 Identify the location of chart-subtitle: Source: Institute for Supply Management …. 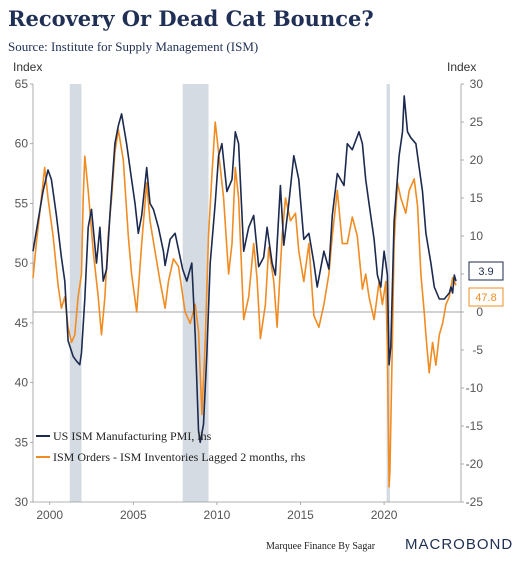
(133, 46).